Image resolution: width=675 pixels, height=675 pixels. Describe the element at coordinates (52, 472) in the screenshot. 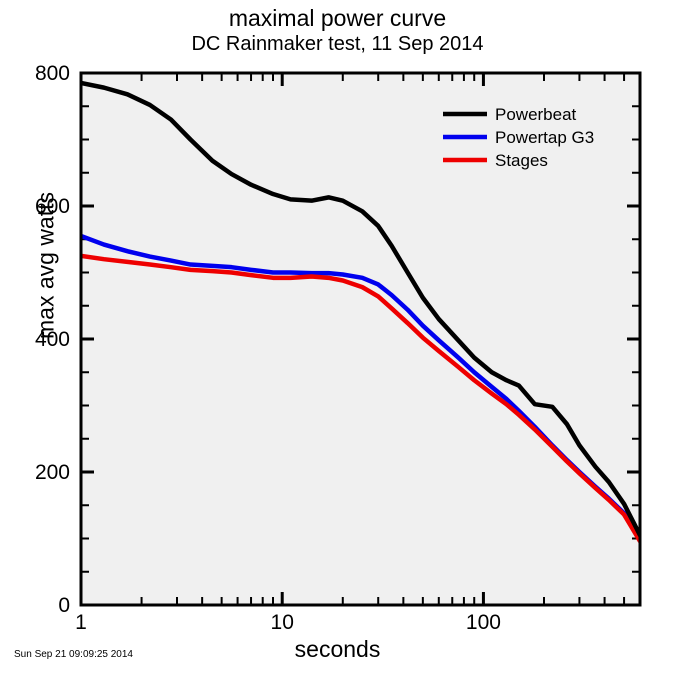

I see `y-tick-label: 200` at that location.